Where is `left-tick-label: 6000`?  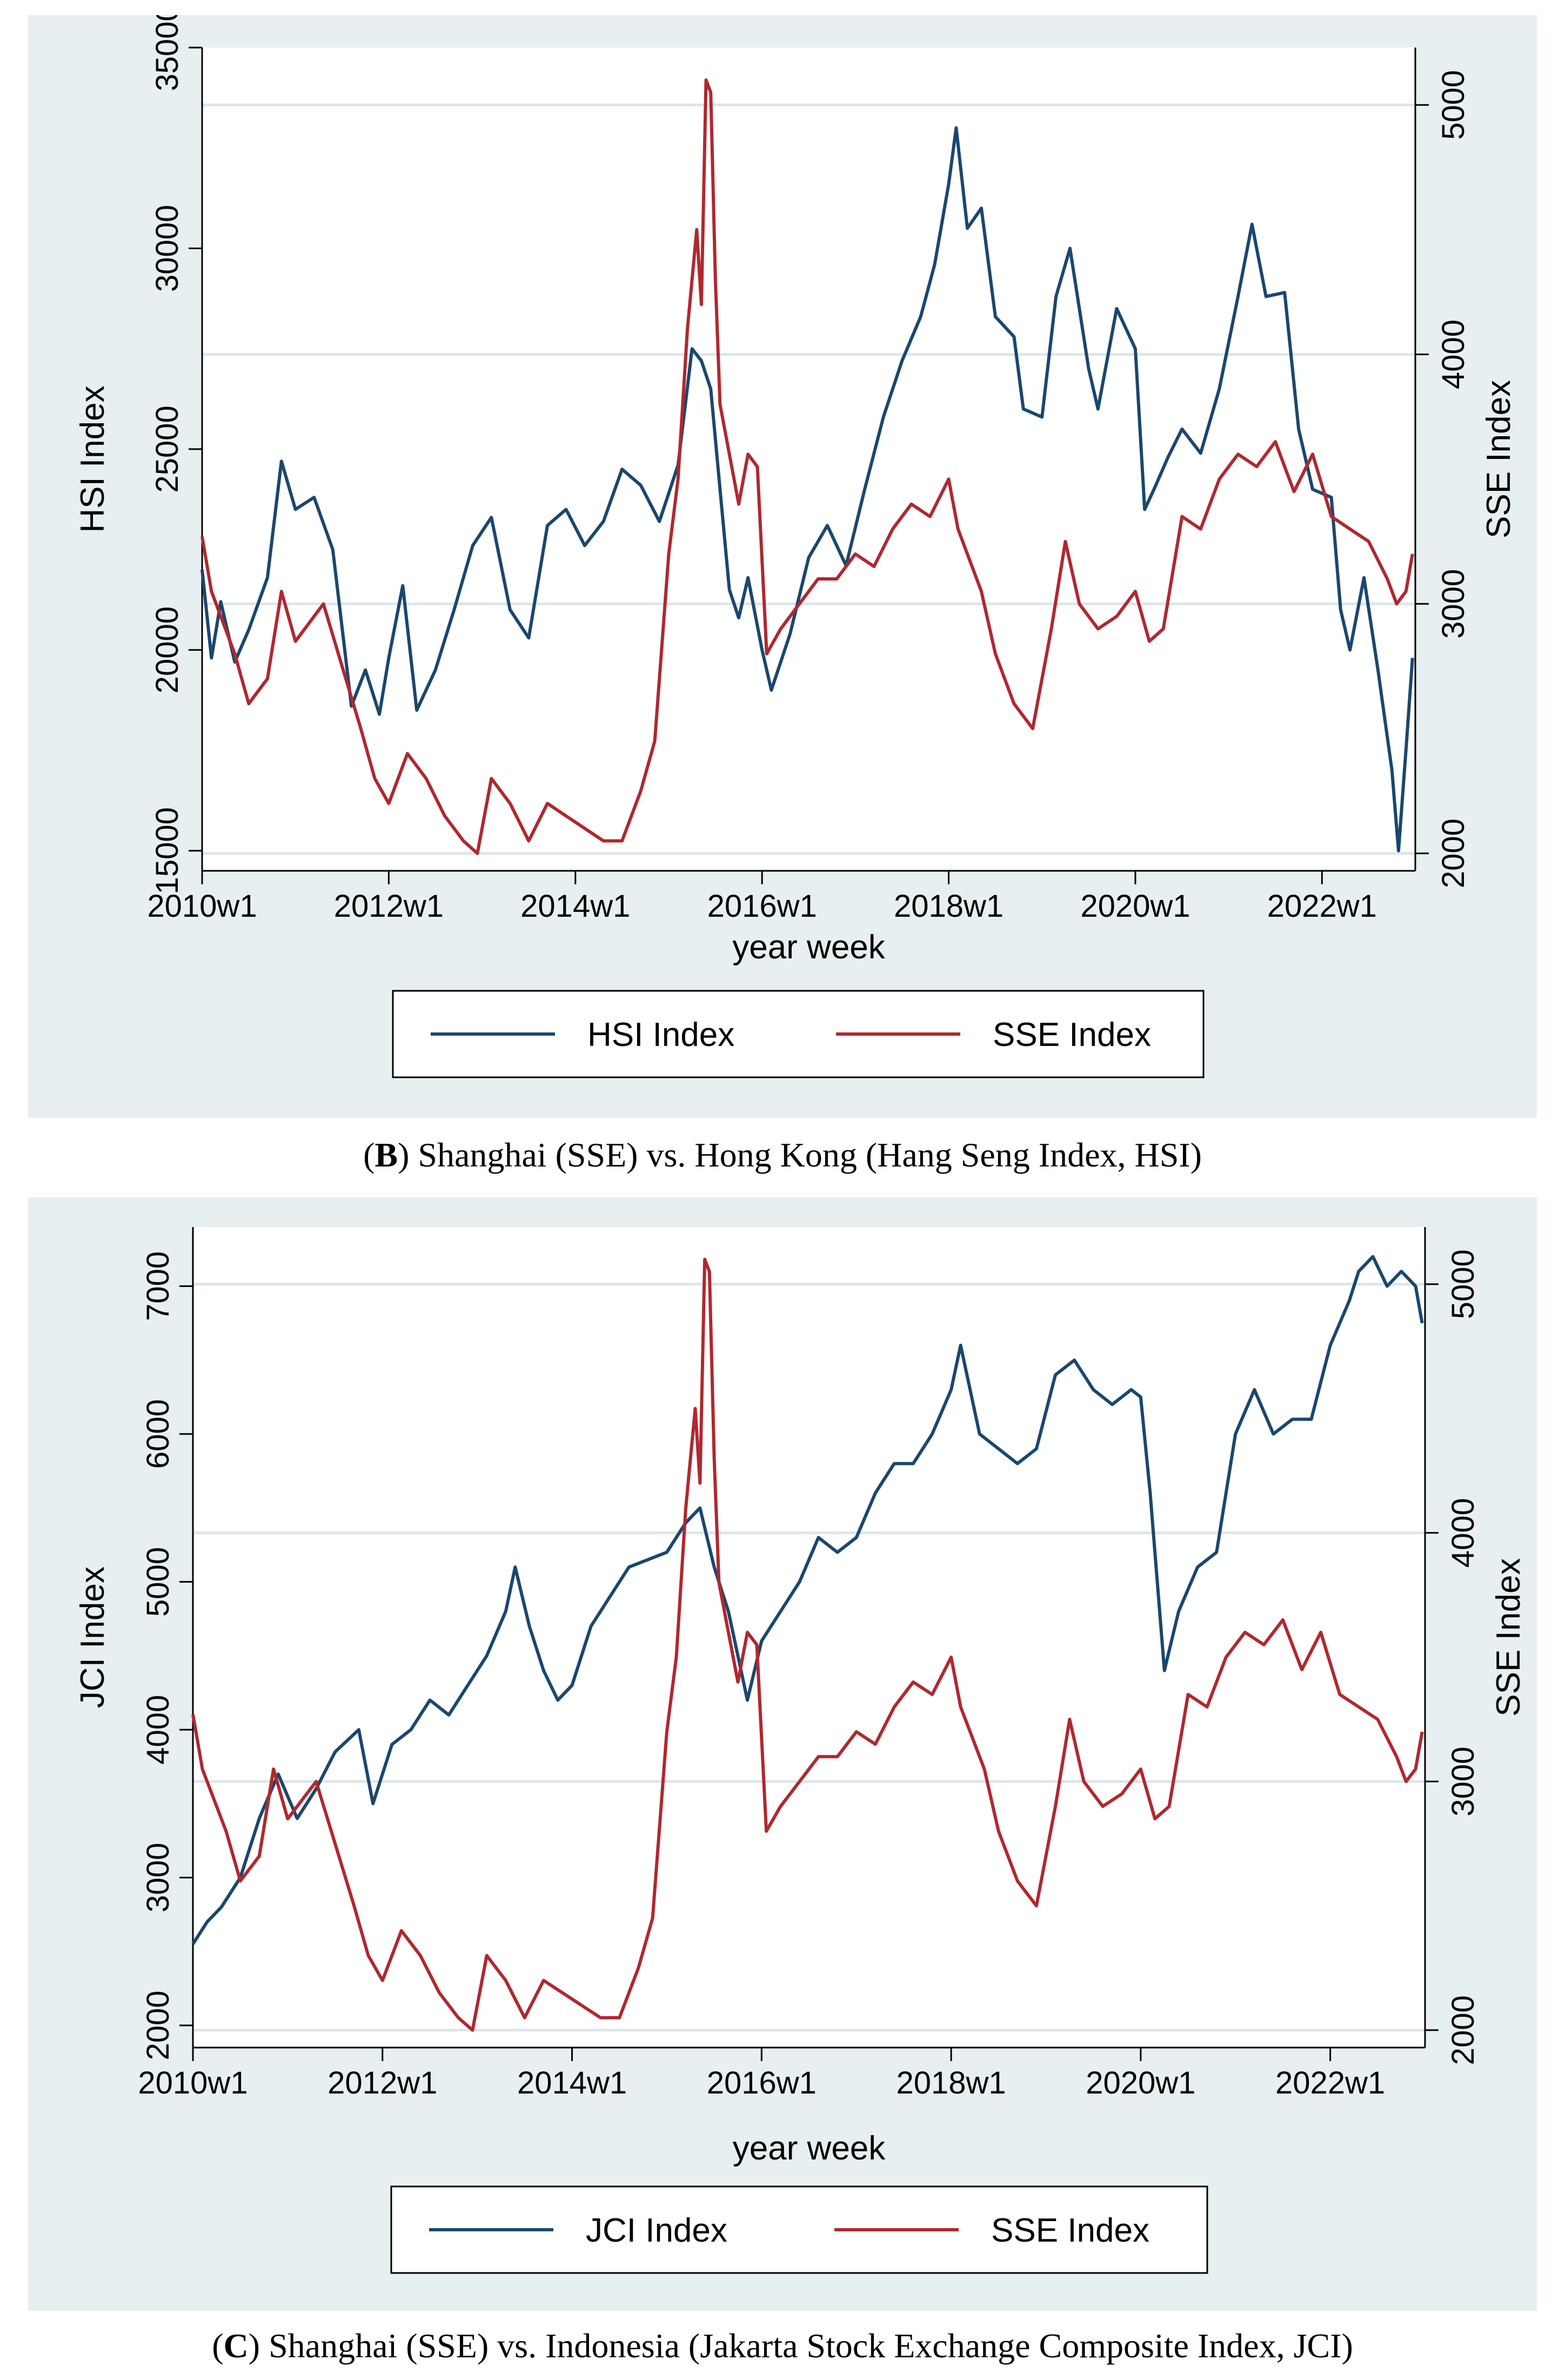 left-tick-label: 6000 is located at coordinates (158, 1434).